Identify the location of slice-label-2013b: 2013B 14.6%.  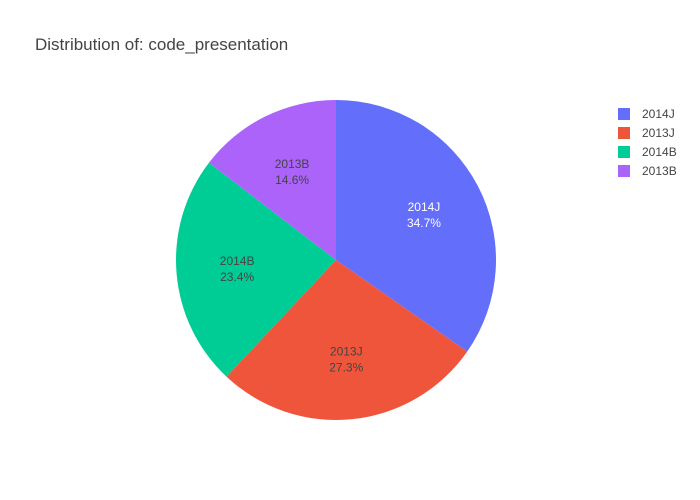
(292, 172).